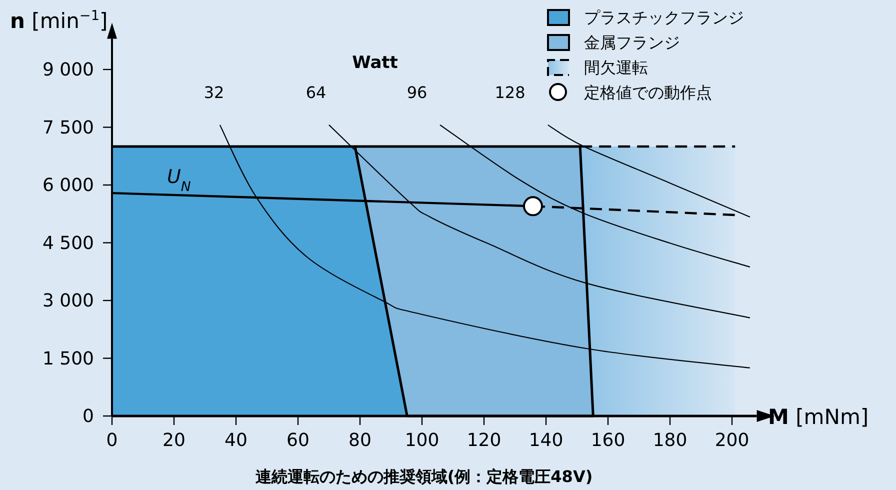  What do you see at coordinates (316, 92) in the screenshot?
I see `annotation: 64` at bounding box center [316, 92].